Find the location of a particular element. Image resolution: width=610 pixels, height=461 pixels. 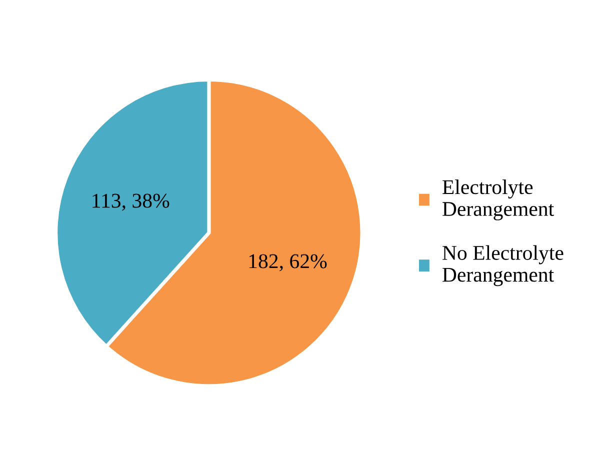

data-label: 182, 62% is located at coordinates (288, 263).